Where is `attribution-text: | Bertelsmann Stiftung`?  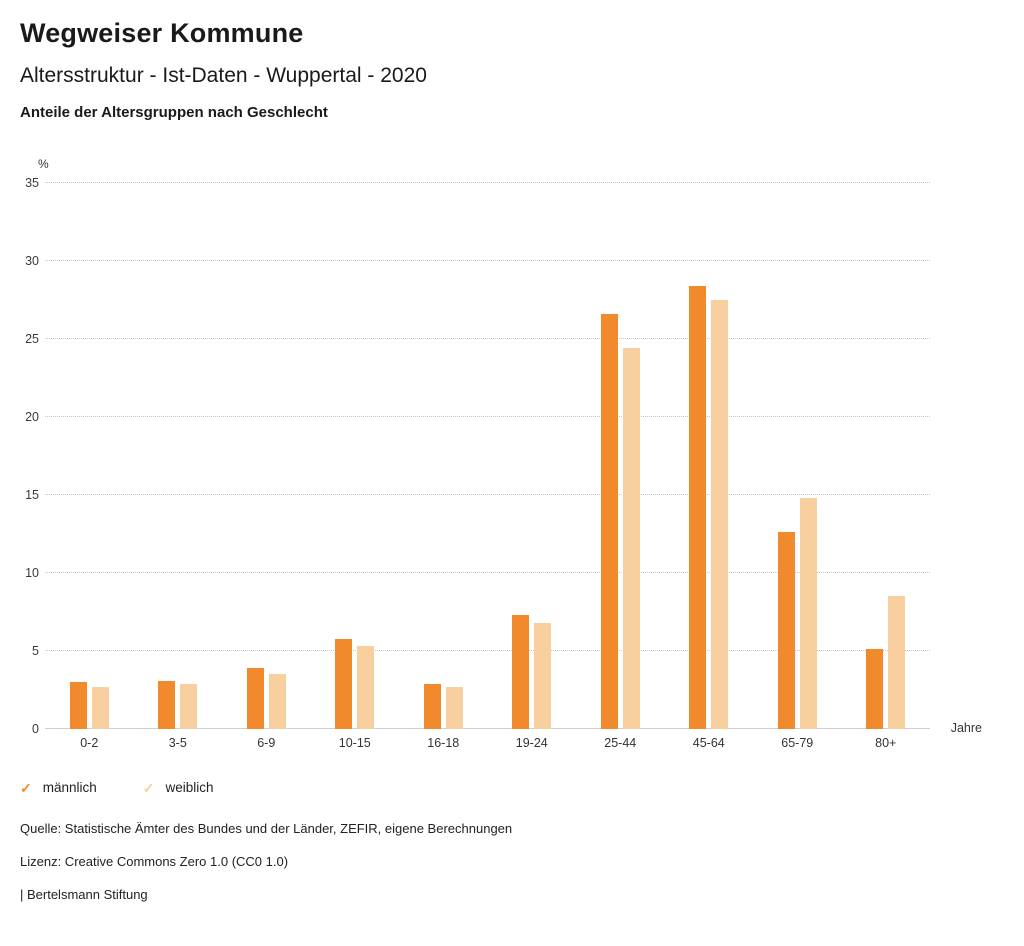
attribution-text: | Bertelsmann Stiftung is located at coordinates (84, 894).